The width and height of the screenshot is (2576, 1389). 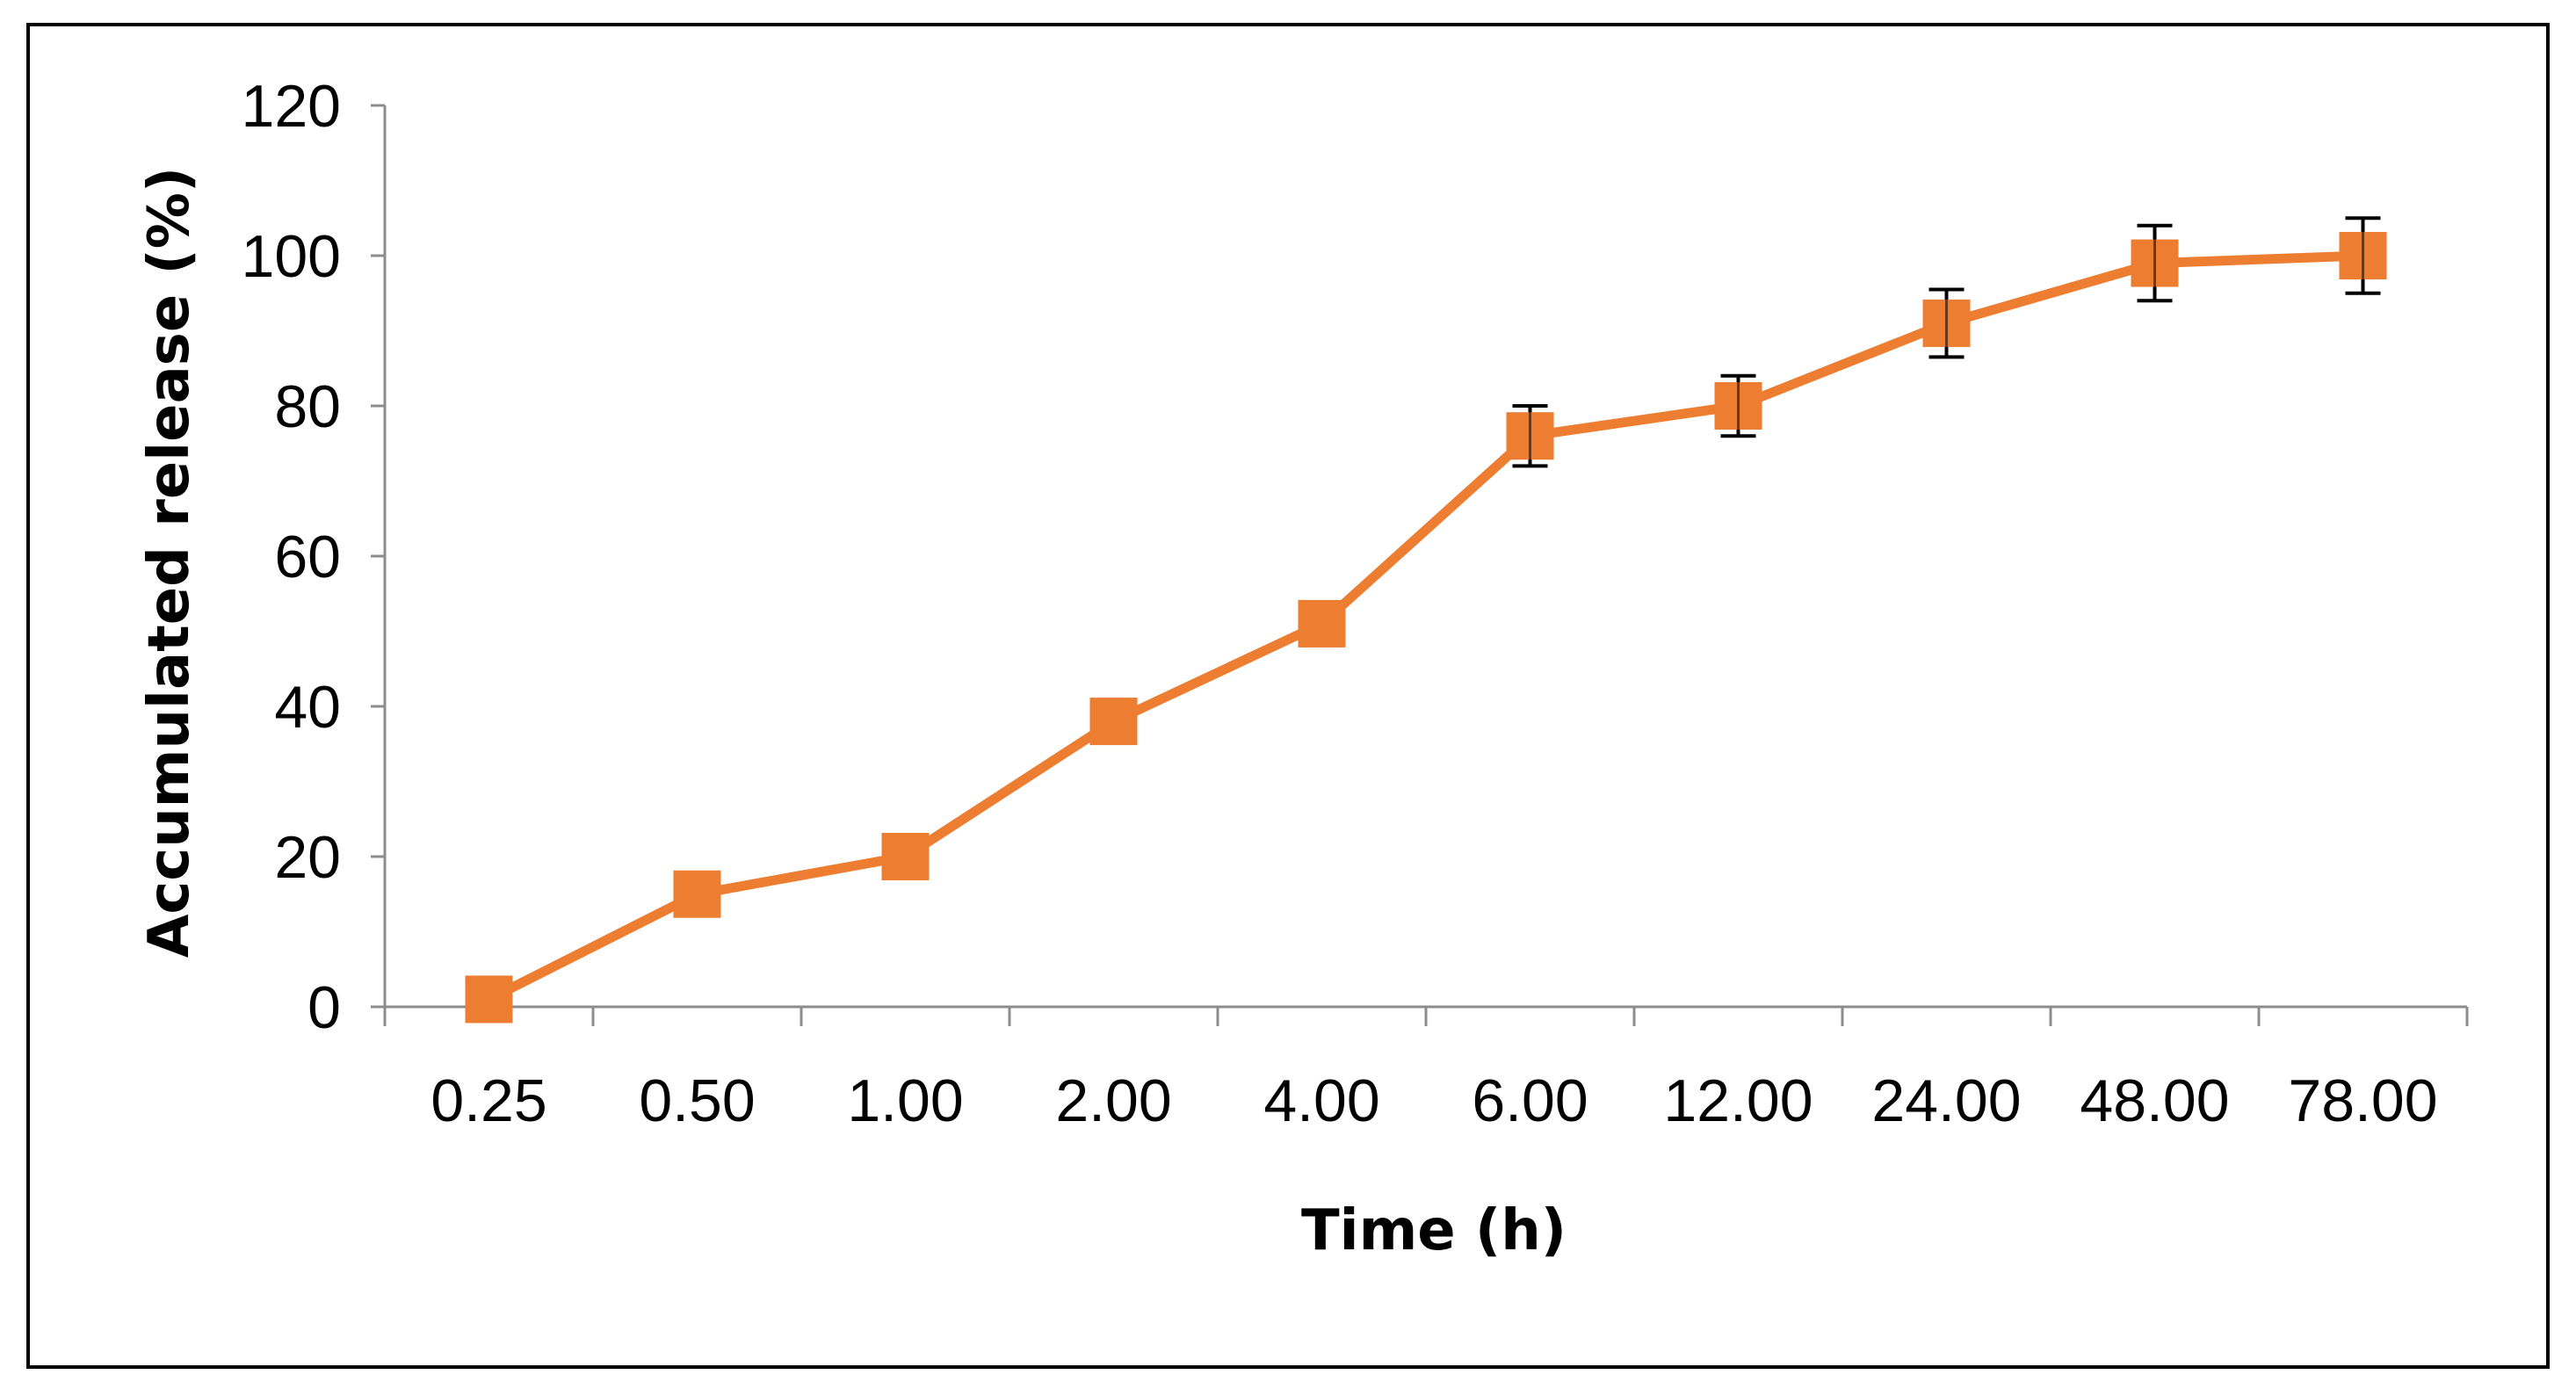 I want to click on y-tick-label: 20, so click(x=307, y=857).